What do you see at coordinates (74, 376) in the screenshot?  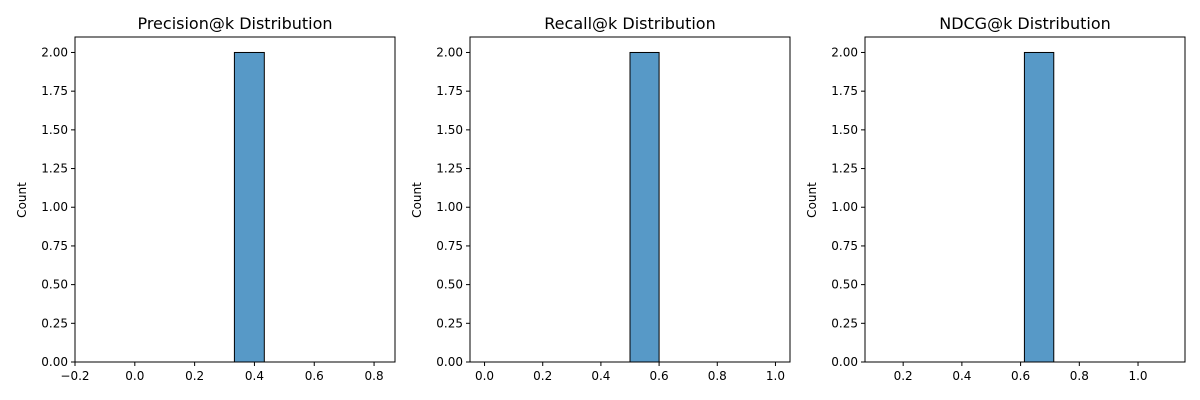 I see `x-tick-label: −0.2` at bounding box center [74, 376].